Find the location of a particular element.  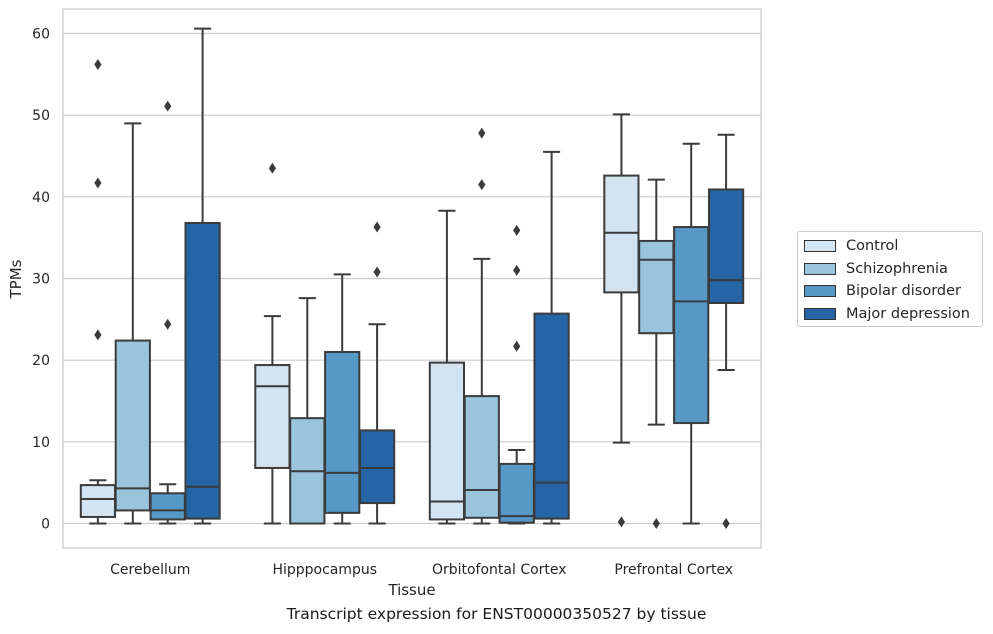

legend-item: Bipolar disorder is located at coordinates (882, 291).